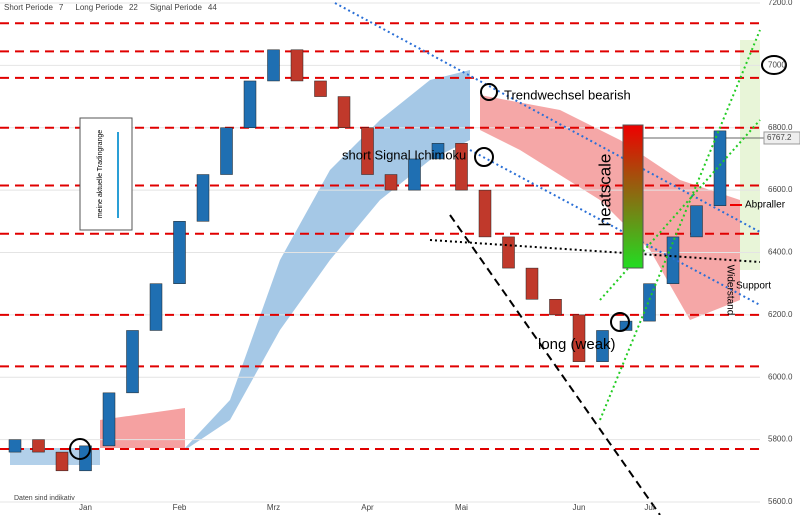 The image size is (800, 515). I want to click on annotation: Support, so click(753, 286).